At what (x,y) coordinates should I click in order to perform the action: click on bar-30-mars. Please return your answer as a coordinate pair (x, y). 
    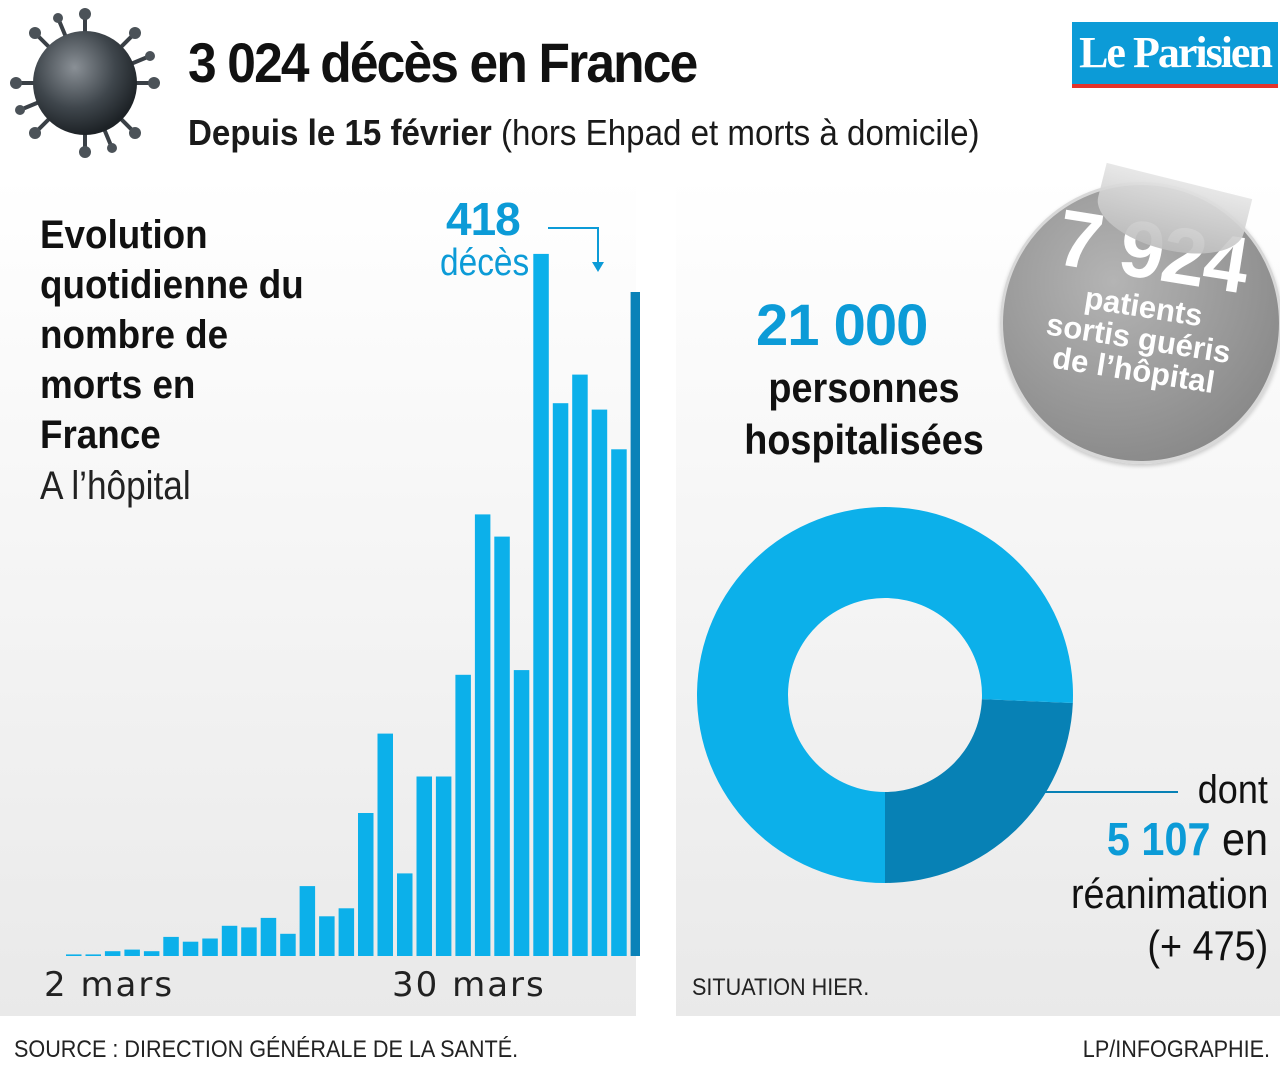
    Looking at the image, I should click on (619, 702).